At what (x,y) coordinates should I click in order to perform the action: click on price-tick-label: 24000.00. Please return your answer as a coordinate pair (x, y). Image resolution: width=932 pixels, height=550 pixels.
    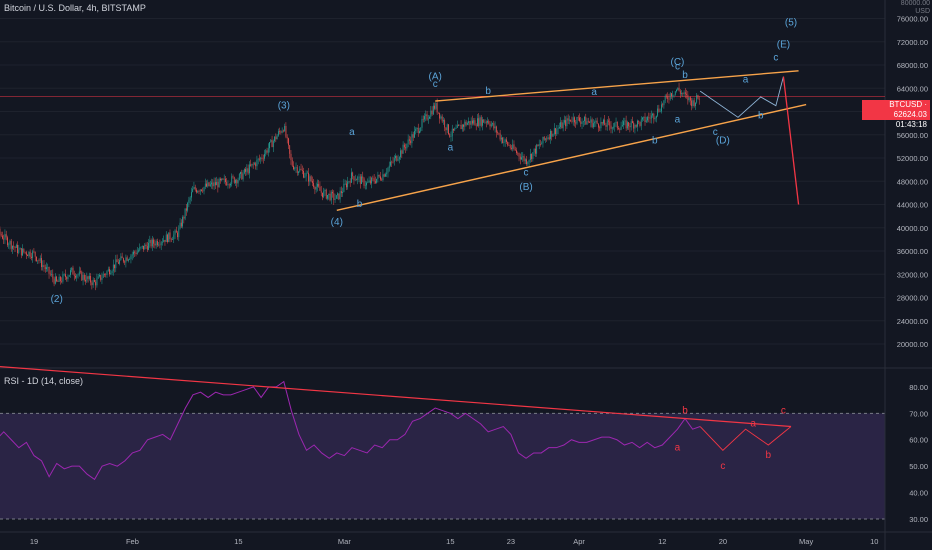
    Looking at the image, I should click on (912, 321).